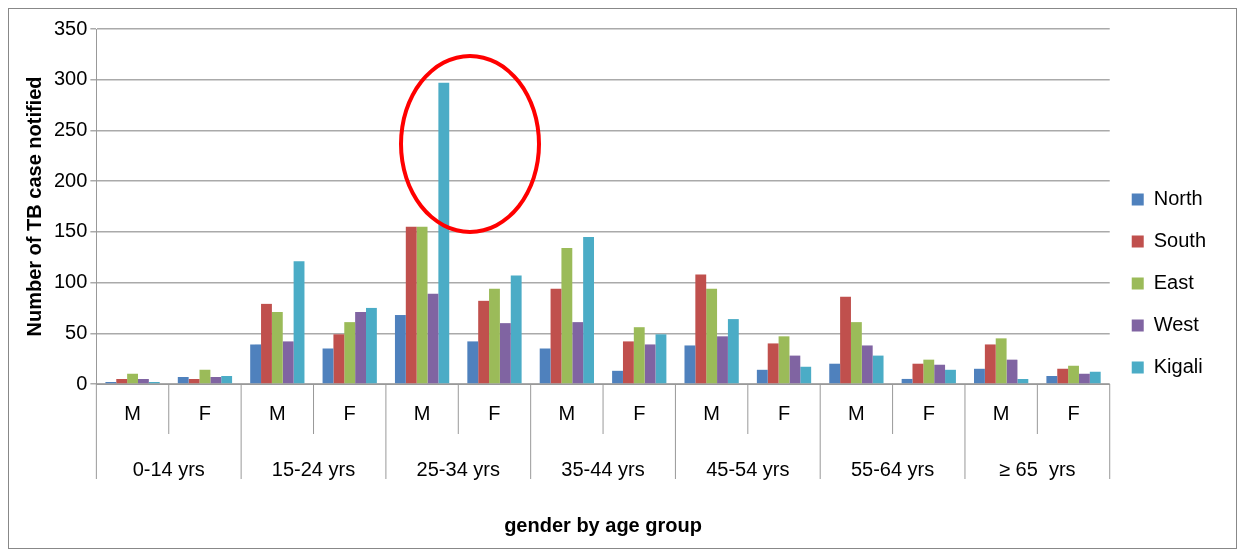 Image resolution: width=1245 pixels, height=557 pixels. What do you see at coordinates (313, 468) in the screenshot?
I see `text: 15-24 yrs` at bounding box center [313, 468].